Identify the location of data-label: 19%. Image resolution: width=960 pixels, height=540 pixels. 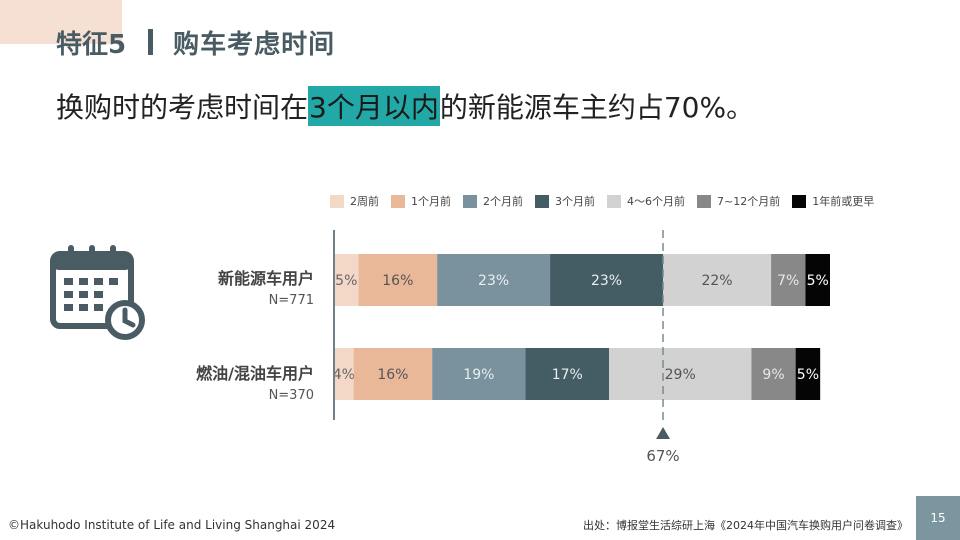
(478, 375).